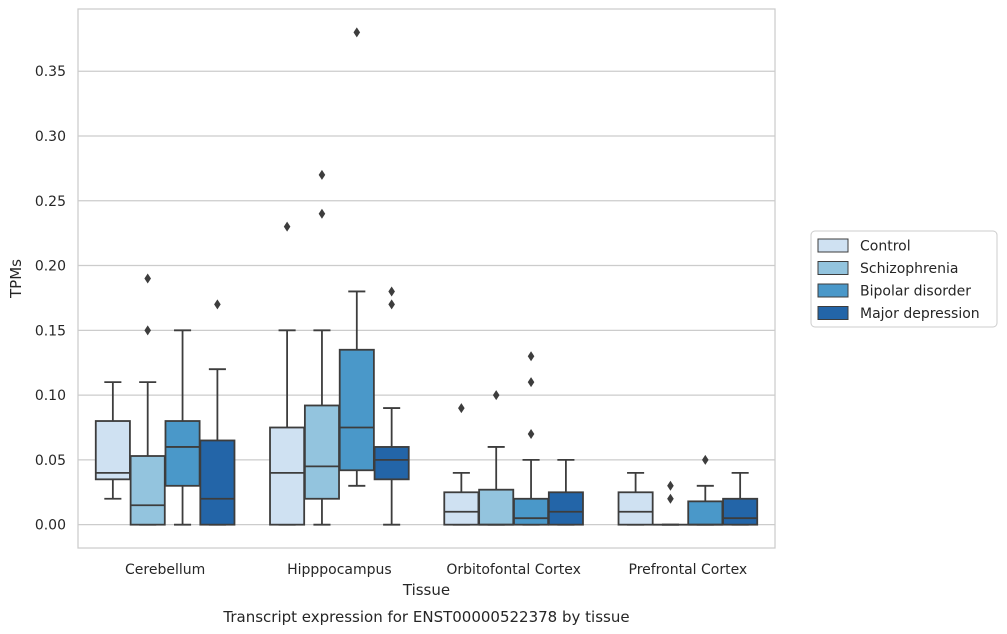  I want to click on y-tick-label: 0.35, so click(50, 72).